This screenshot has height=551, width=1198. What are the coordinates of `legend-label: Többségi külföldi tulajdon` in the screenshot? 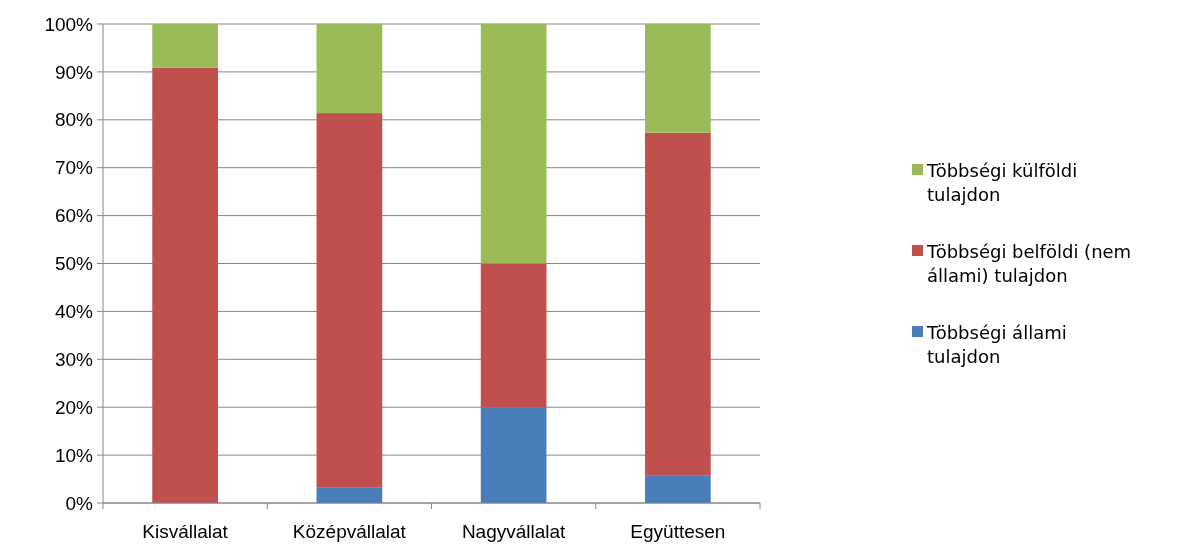 It's located at (1002, 182).